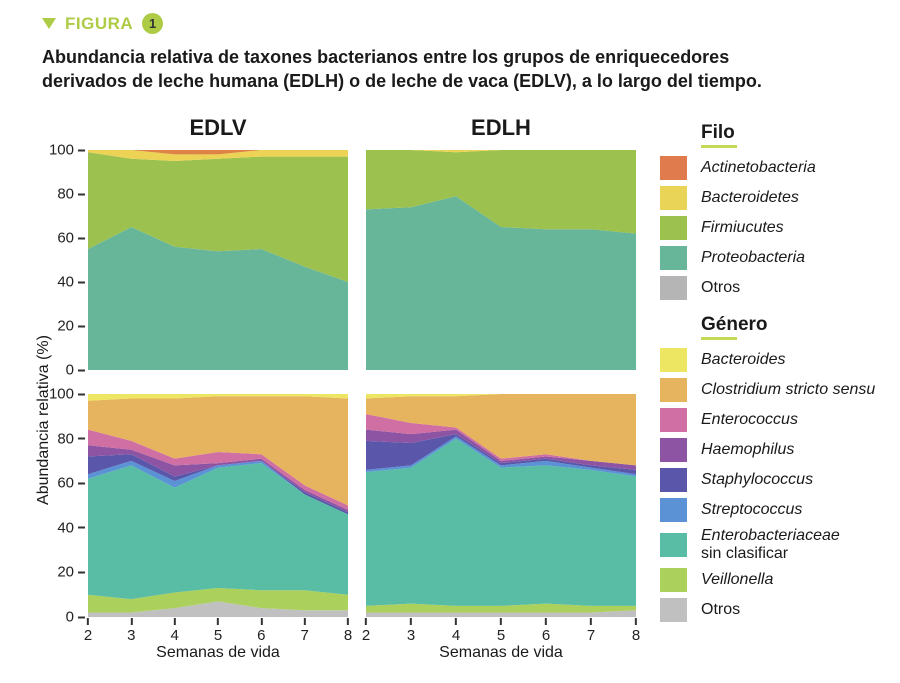 The height and width of the screenshot is (683, 900). I want to click on x-tick-label: 8, so click(348, 635).